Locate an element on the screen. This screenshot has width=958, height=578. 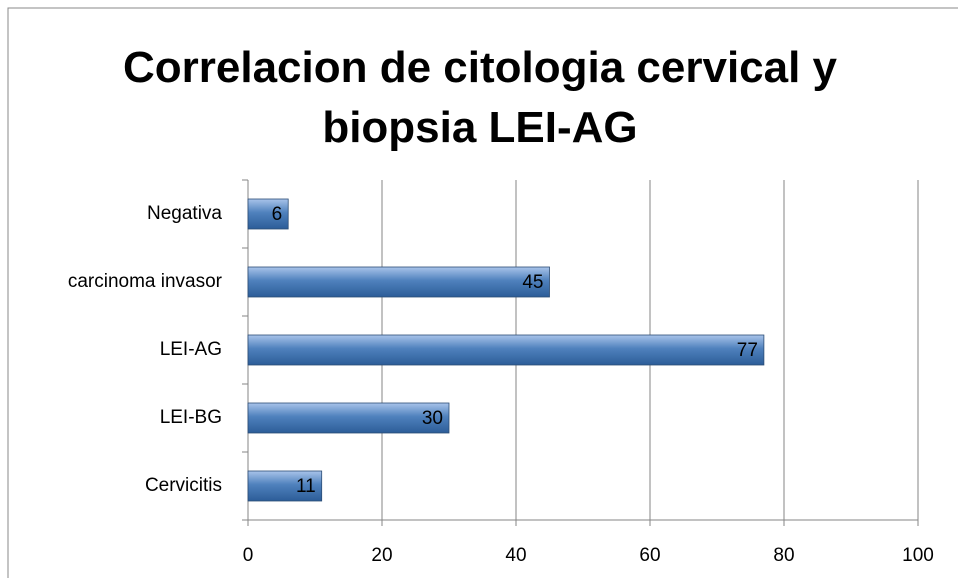
x-tick-label: 60 is located at coordinates (649, 555).